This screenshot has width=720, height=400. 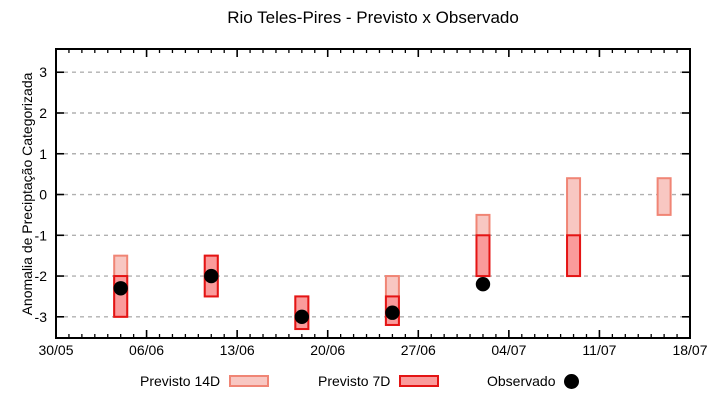 I want to click on x-tick-label: 27/06, so click(x=418, y=350).